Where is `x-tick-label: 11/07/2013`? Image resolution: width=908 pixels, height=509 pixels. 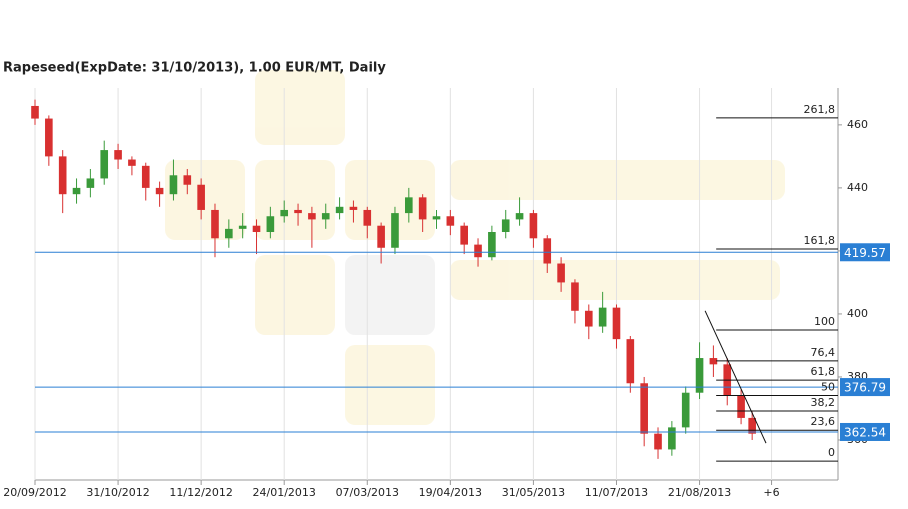
x-tick-label: 11/07/2013 is located at coordinates (616, 492).